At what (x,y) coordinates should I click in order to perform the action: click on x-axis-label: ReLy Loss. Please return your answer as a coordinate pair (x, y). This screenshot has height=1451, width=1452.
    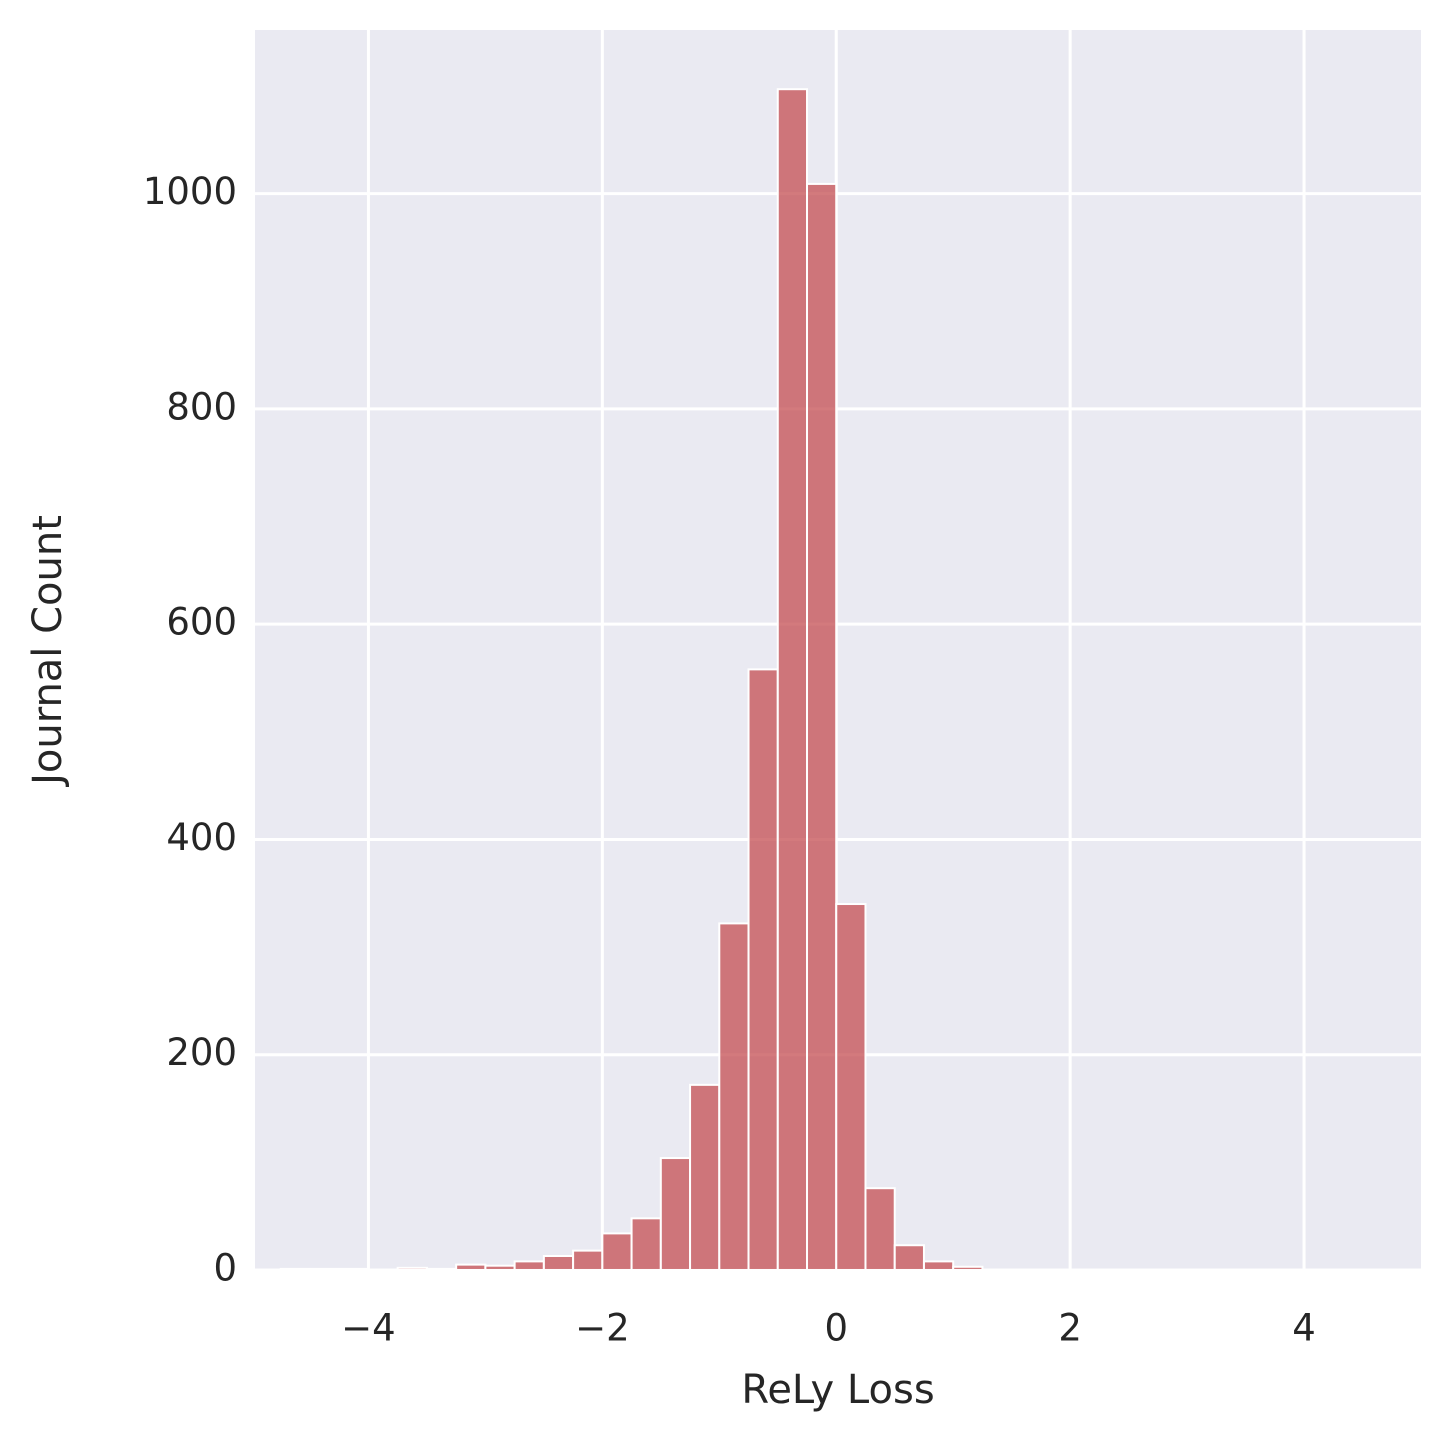
    Looking at the image, I should click on (837, 1390).